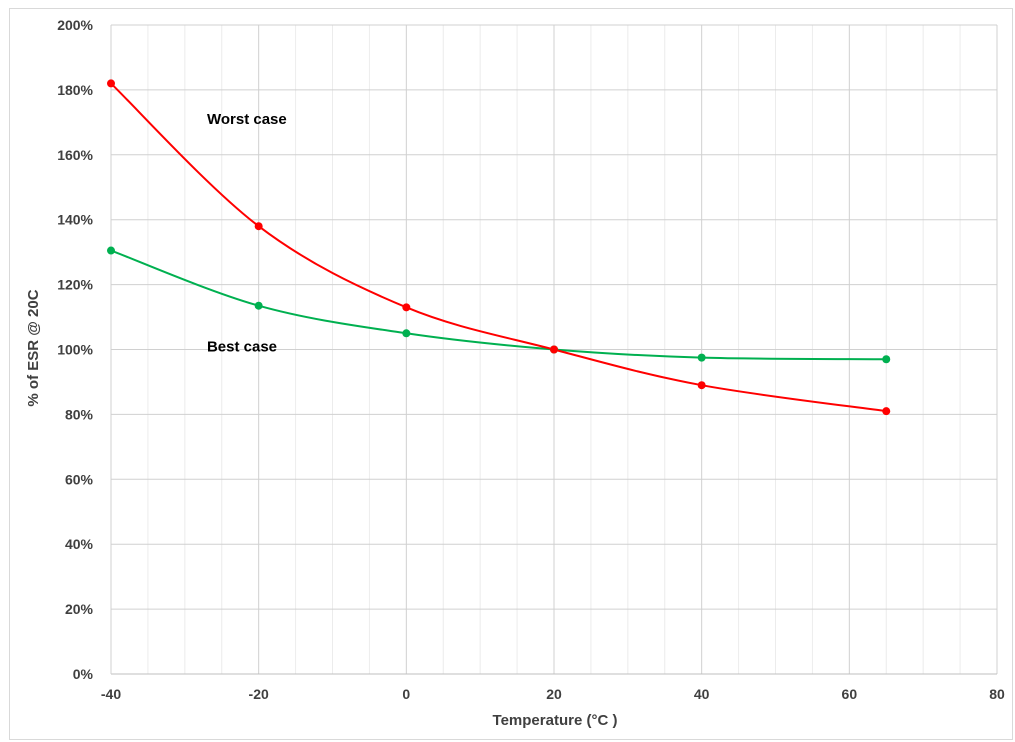  I want to click on y-tick-label: 100%, so click(75, 350).